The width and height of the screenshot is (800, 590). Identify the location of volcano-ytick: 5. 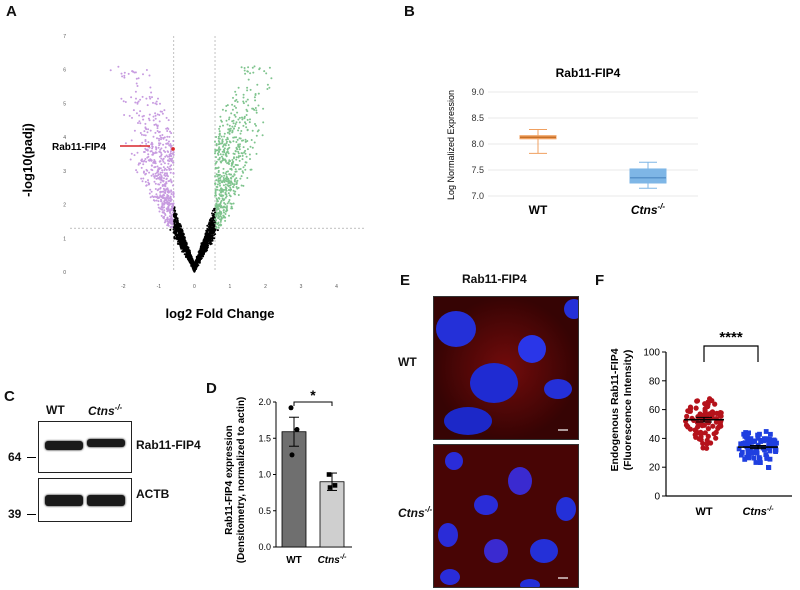
(64, 104).